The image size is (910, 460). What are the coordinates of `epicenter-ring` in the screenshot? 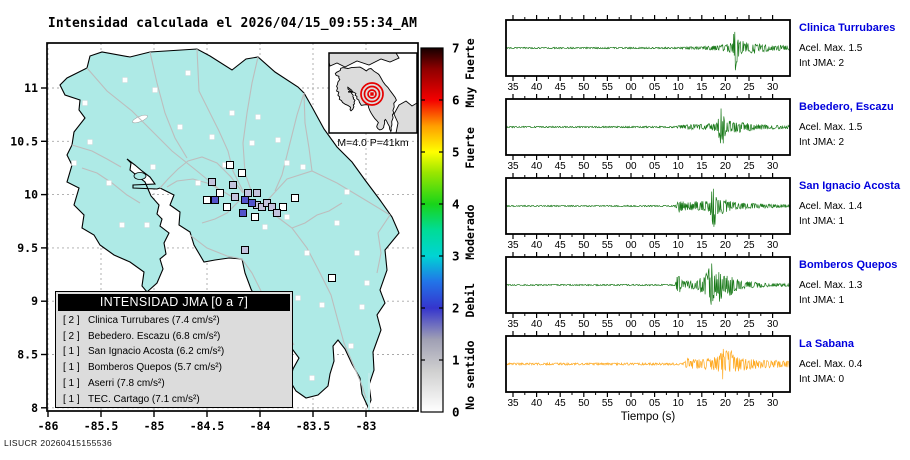 It's located at (372, 94).